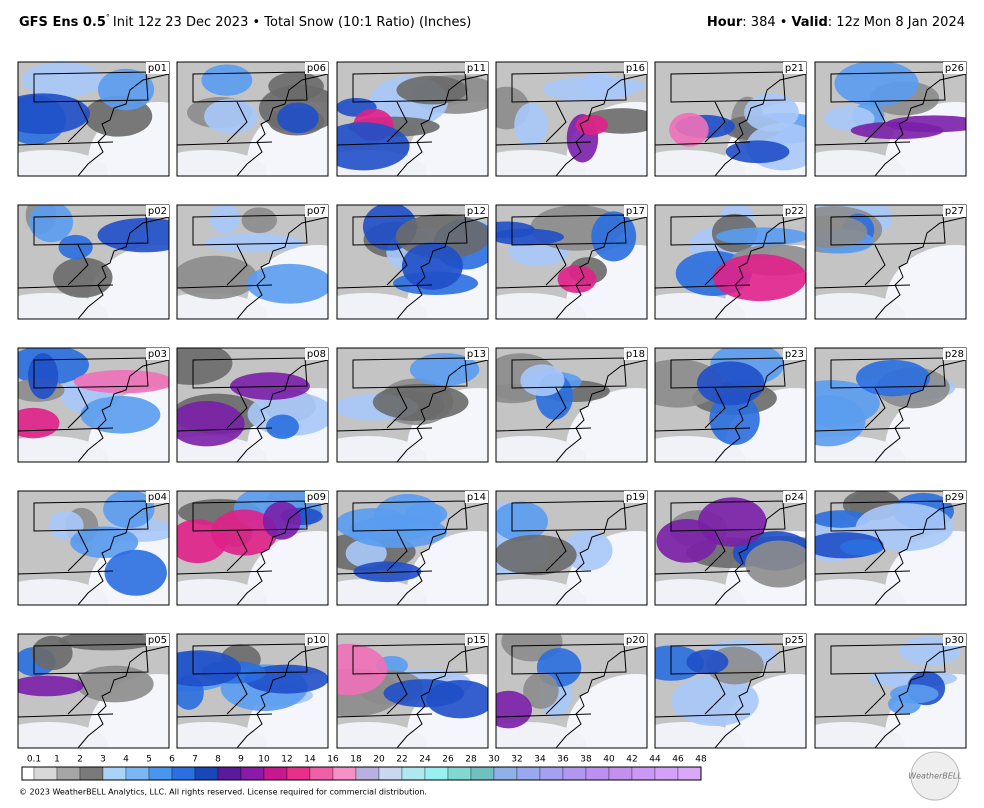 The width and height of the screenshot is (984, 808). Describe the element at coordinates (631, 760) in the screenshot. I see `colorbar-label: 42` at that location.